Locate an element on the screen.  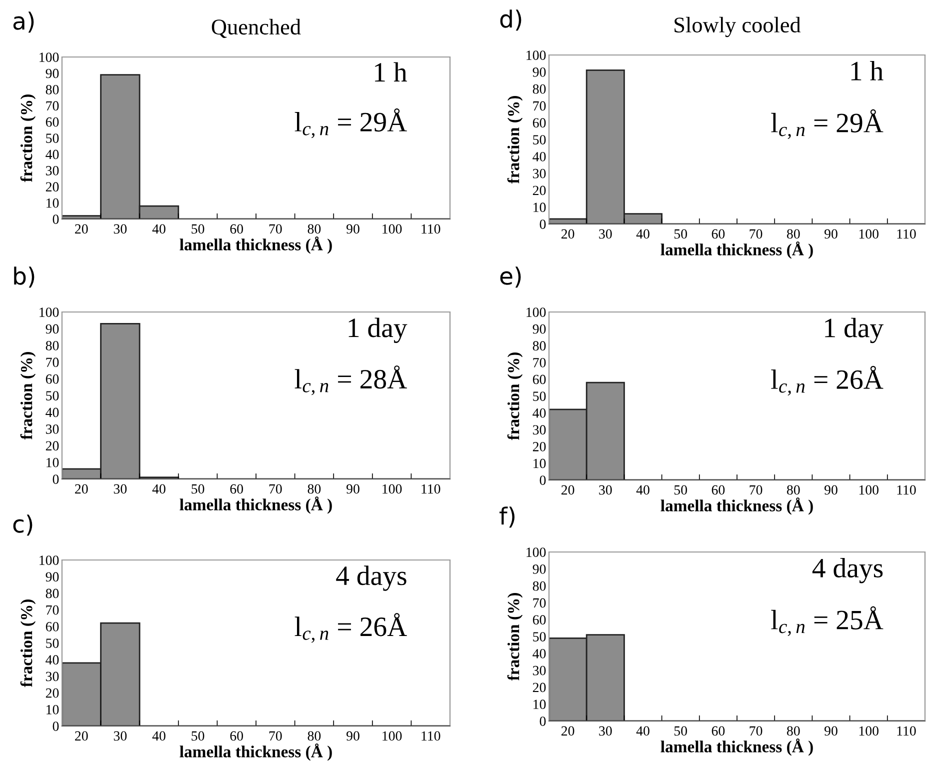
chart-title: Slowly cooled is located at coordinates (737, 27).